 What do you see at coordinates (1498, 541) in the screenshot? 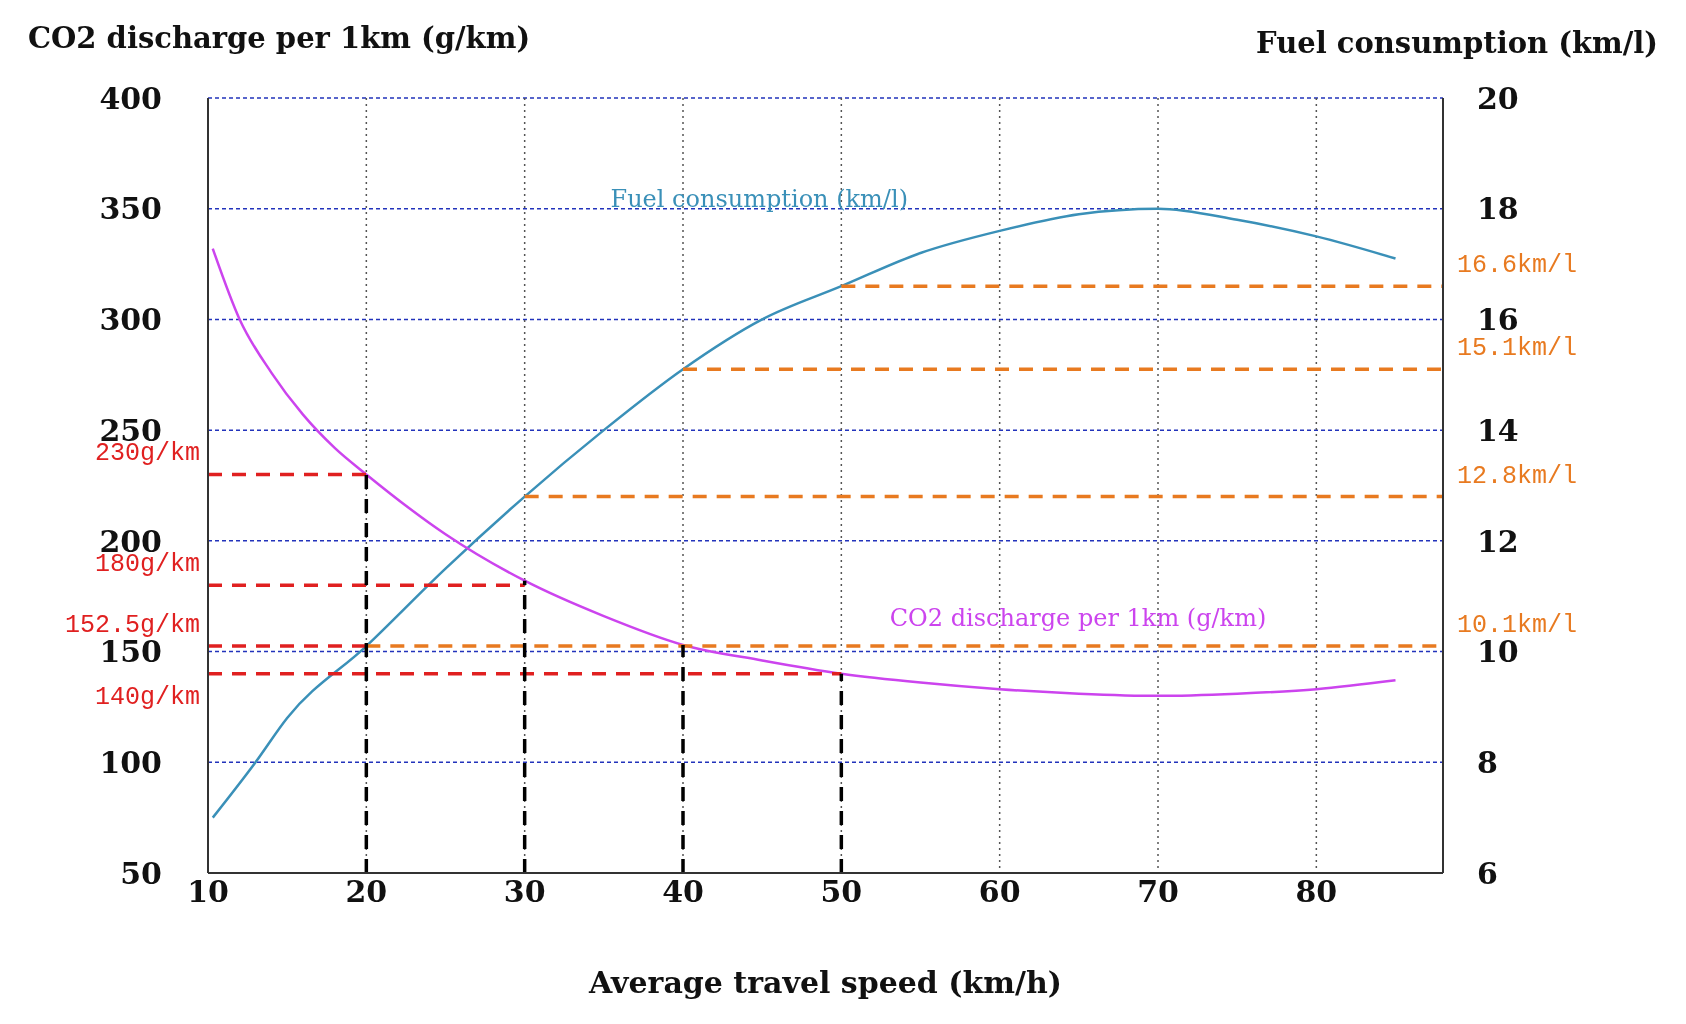
I see `y2-tick-label: 12` at bounding box center [1498, 541].